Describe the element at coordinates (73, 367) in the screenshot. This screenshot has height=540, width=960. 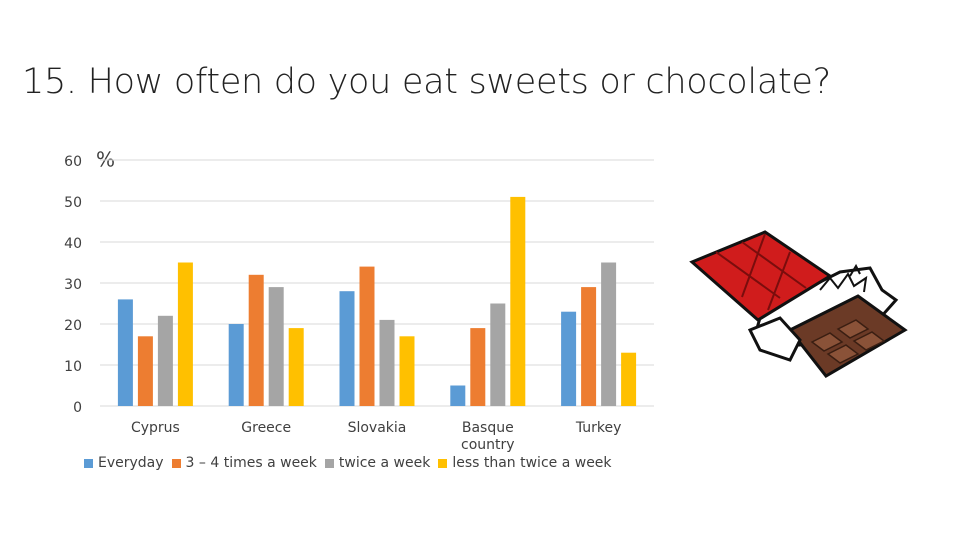
I see `y-tick-label: 10` at that location.